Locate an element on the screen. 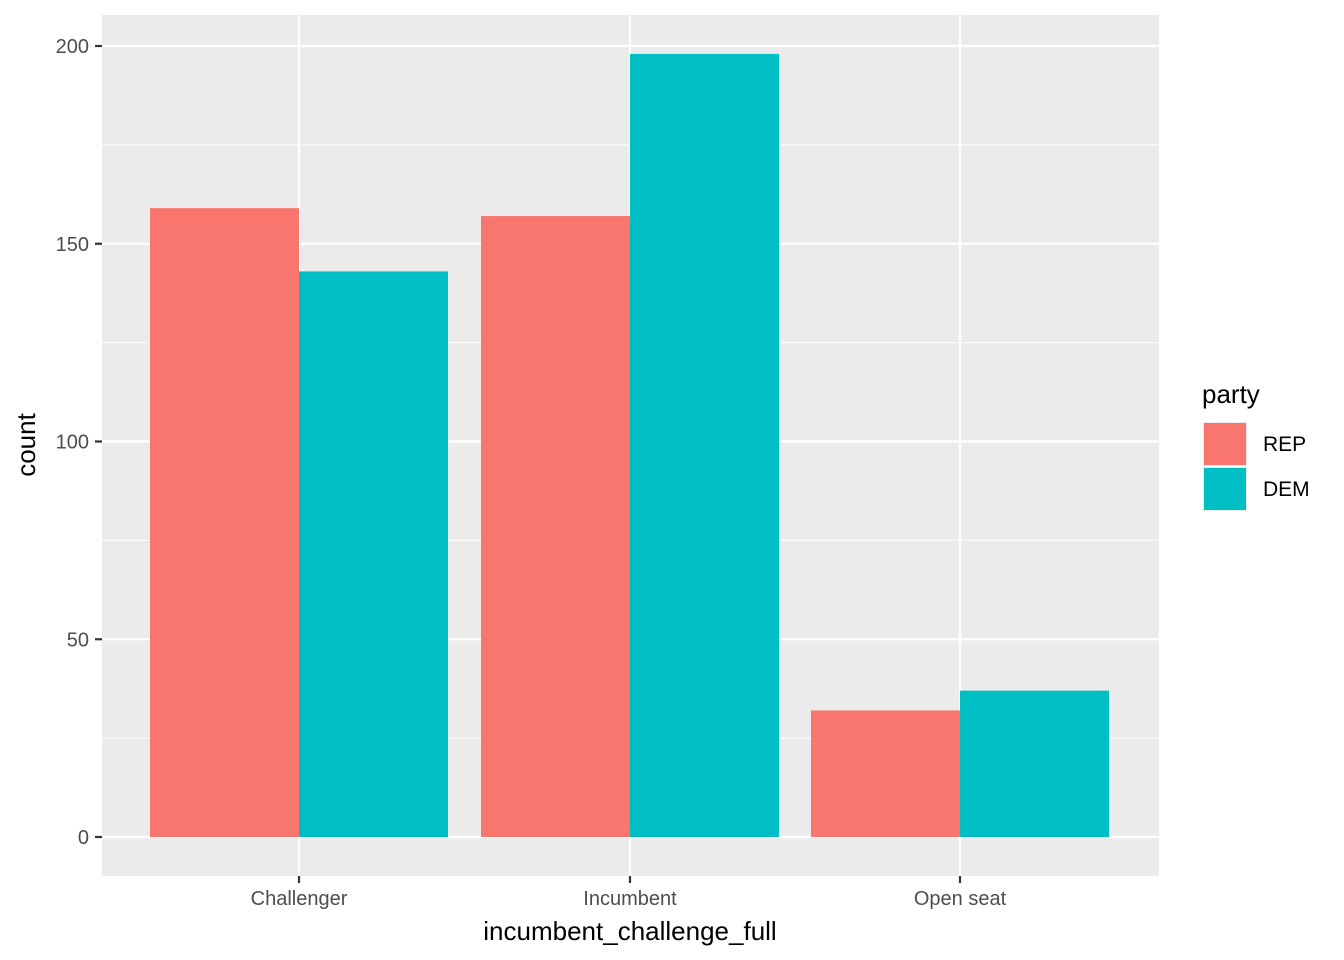 The width and height of the screenshot is (1344, 960). x-axis: Challenger Incumbent Open seat is located at coordinates (629, 893).